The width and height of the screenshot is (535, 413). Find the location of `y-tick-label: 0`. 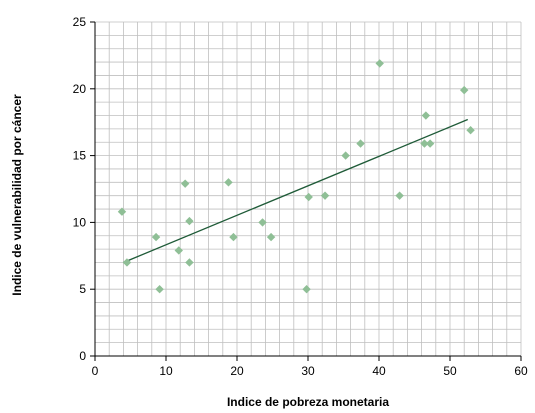

y-tick-label: 0 is located at coordinates (82, 356).